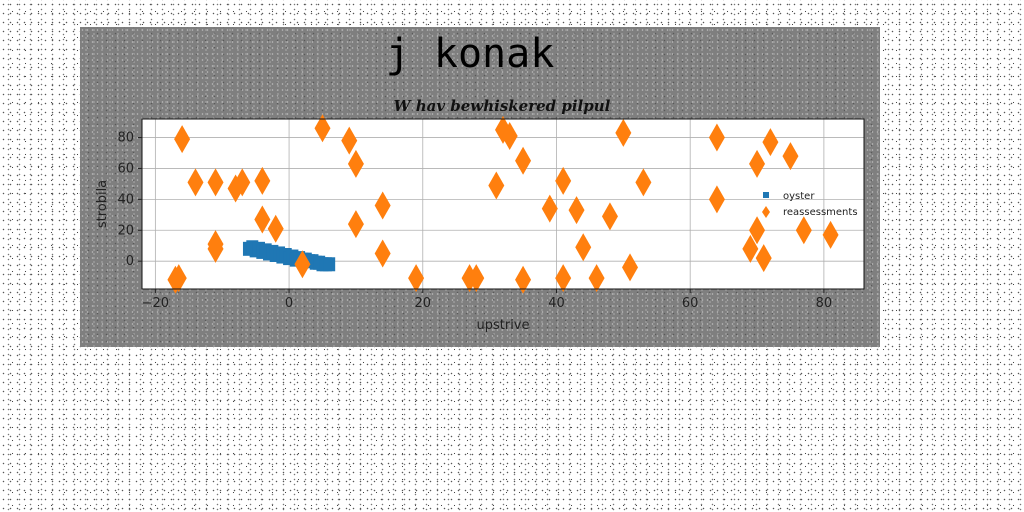 The height and width of the screenshot is (512, 1024). Describe the element at coordinates (125, 199) in the screenshot. I see `y-tick-label: 40` at that location.